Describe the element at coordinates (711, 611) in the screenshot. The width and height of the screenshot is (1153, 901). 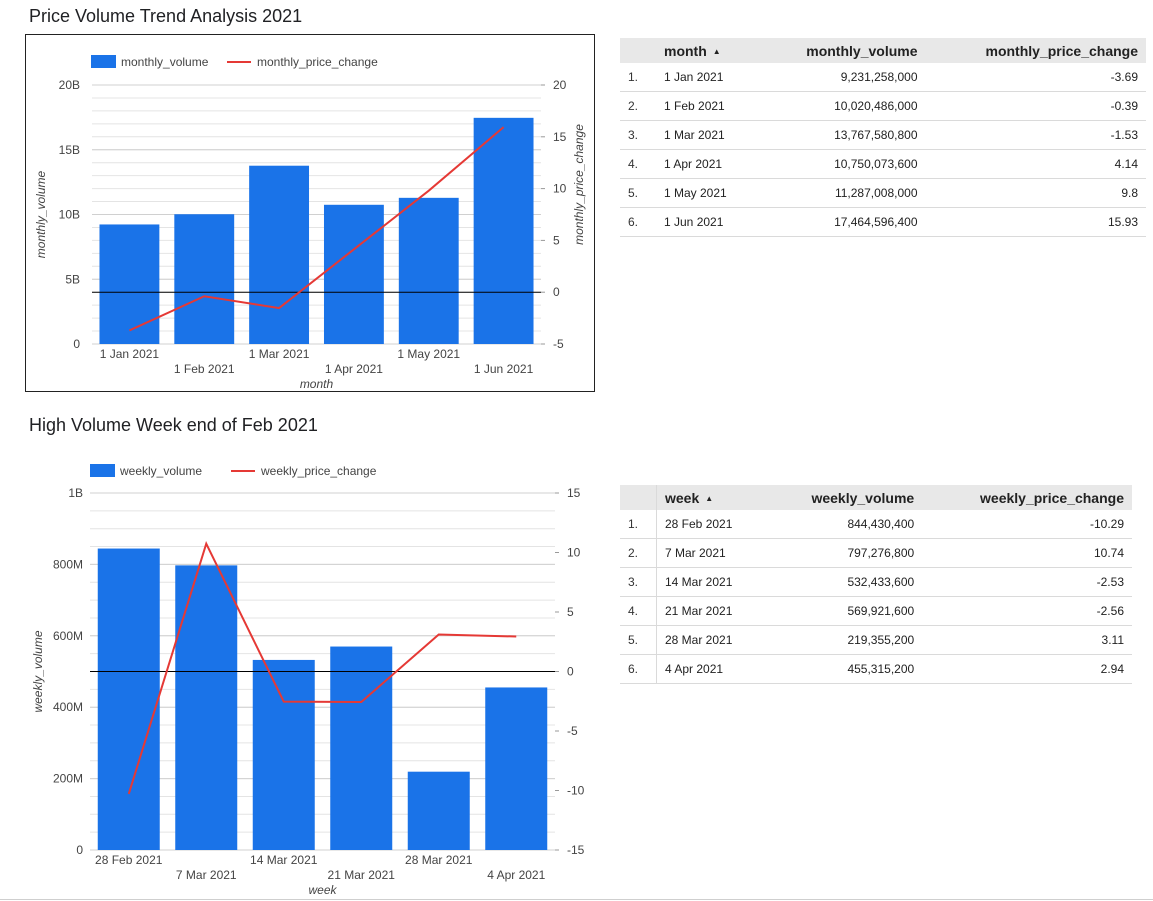
I see `row-date: 21 Mar 2021` at that location.